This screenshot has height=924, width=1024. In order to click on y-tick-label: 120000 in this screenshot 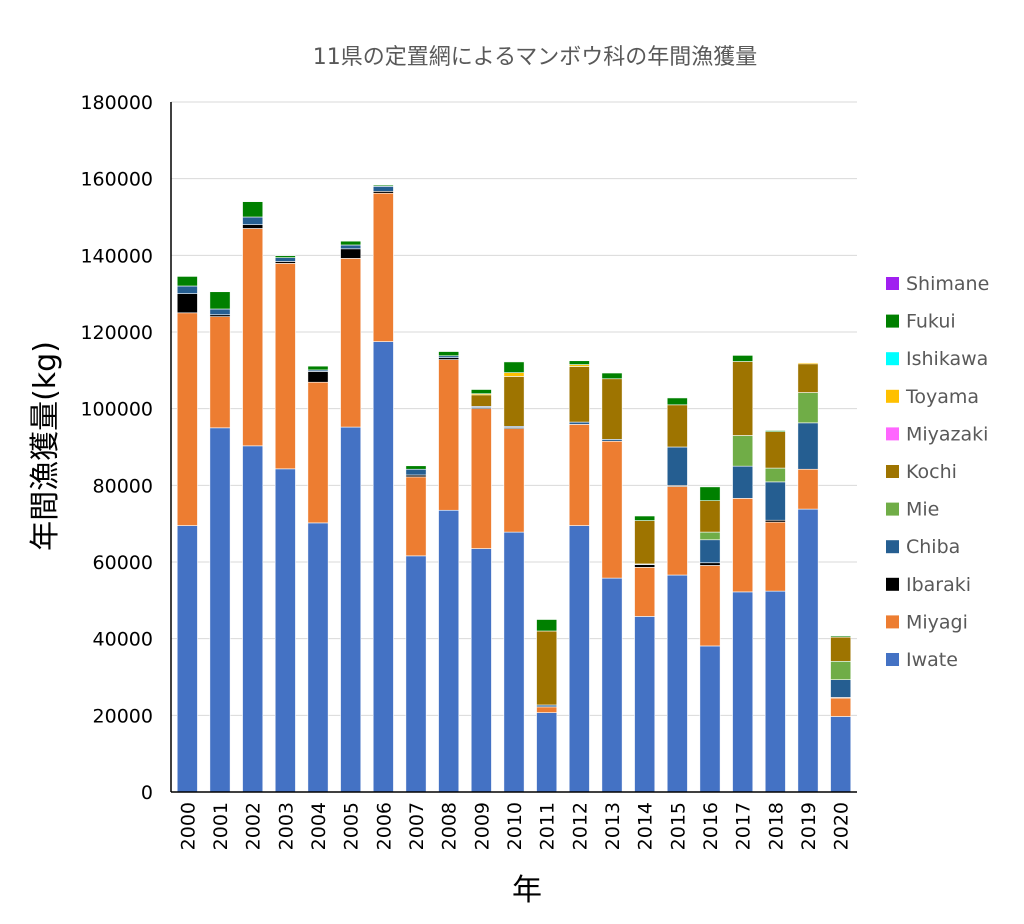, I will do `click(116, 333)`.